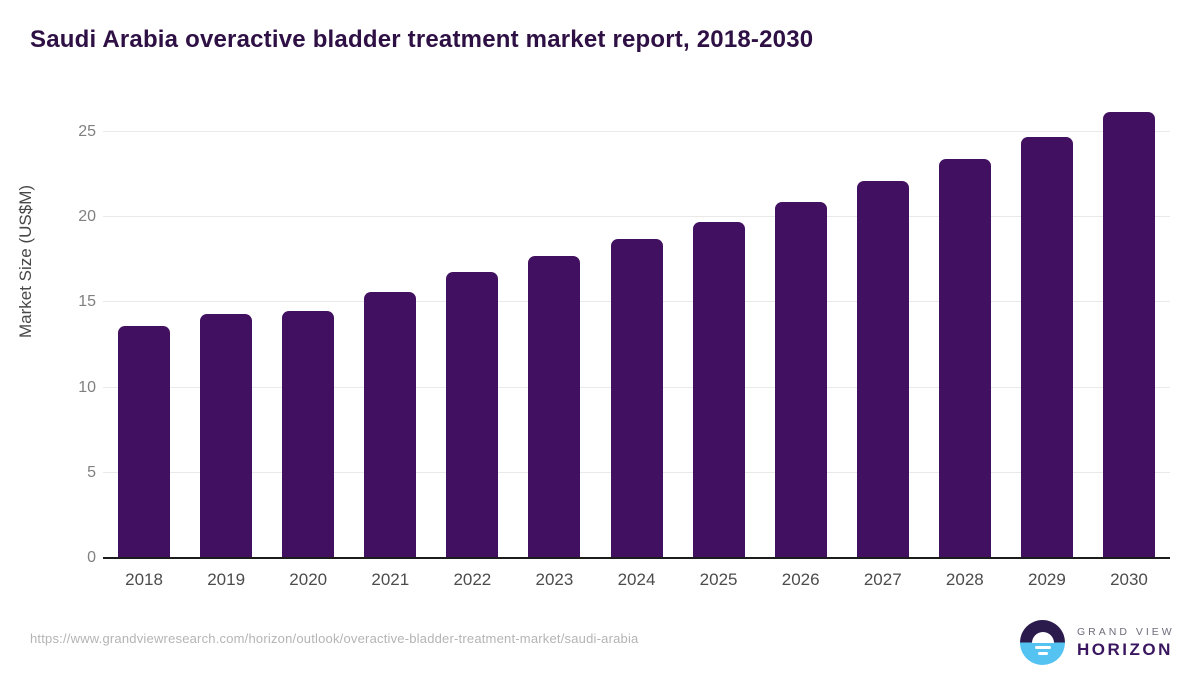  I want to click on horizon-sun-logo-icon, so click(1042, 642).